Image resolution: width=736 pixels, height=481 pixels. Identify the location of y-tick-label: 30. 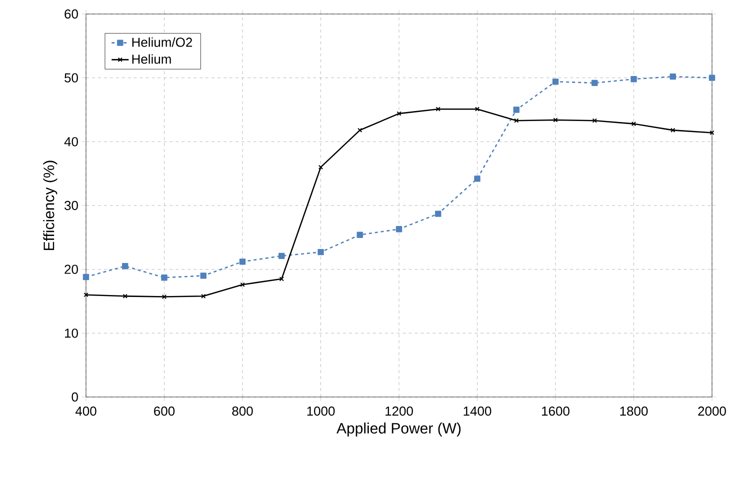
(71, 205).